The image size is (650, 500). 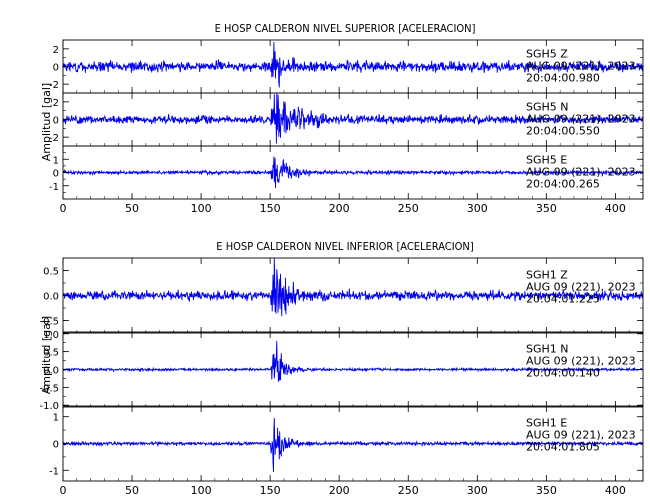 What do you see at coordinates (546, 423) in the screenshot?
I see `channel-label: SGH1 E` at bounding box center [546, 423].